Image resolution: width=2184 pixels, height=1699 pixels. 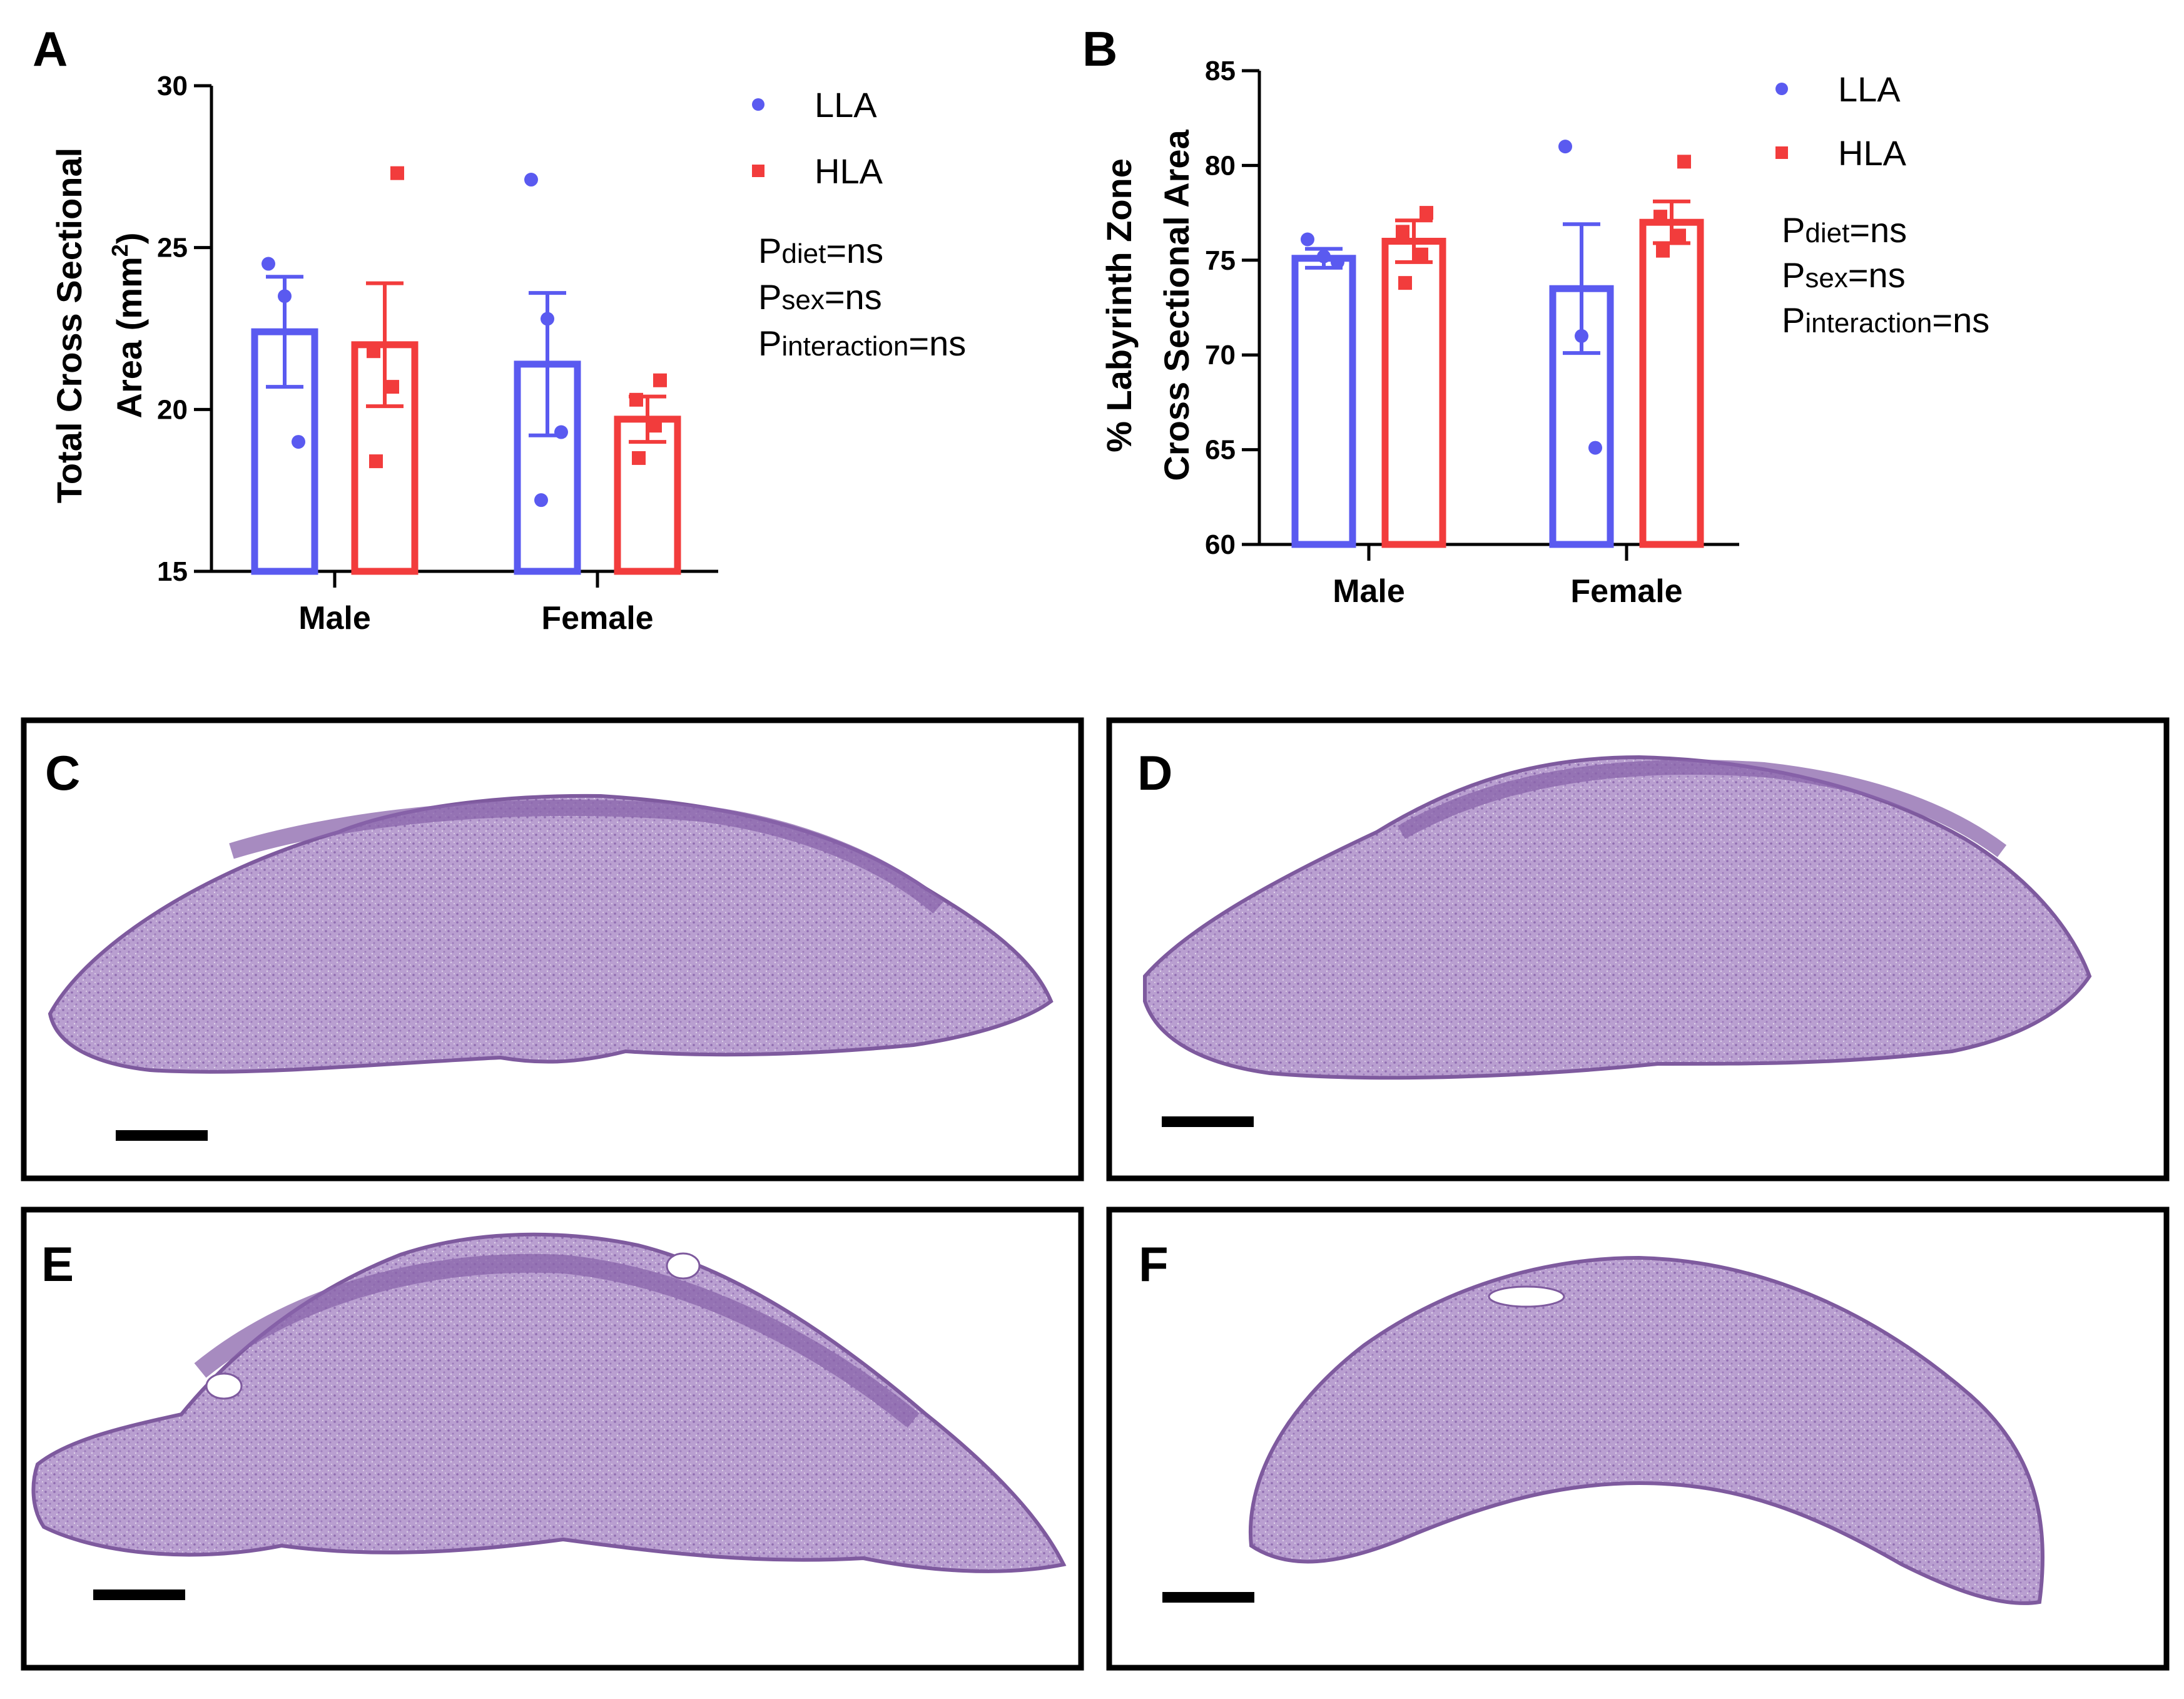 I want to click on panel-letter-b: B, so click(x=1100, y=48).